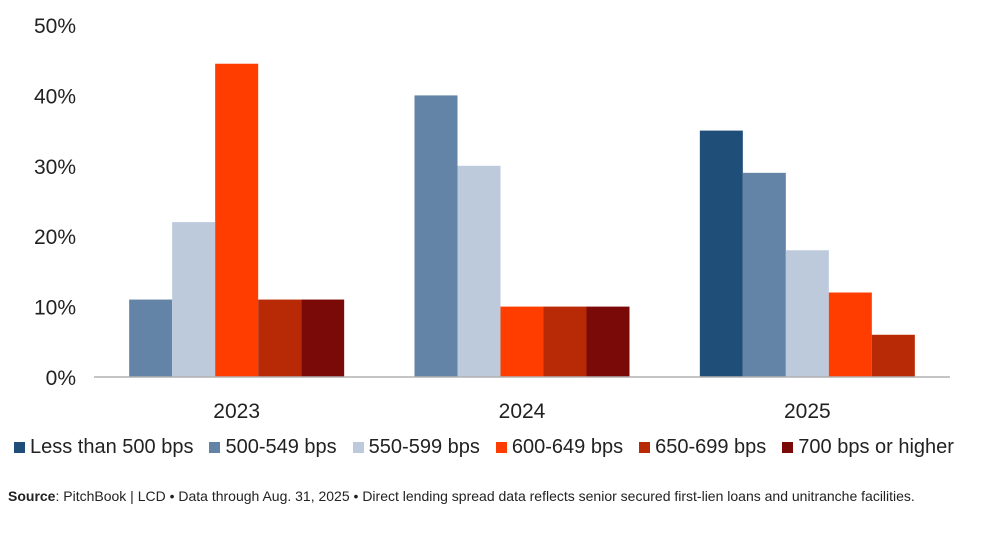  Describe the element at coordinates (608, 341) in the screenshot. I see `bar-2024-700-bps-or-higher` at that location.